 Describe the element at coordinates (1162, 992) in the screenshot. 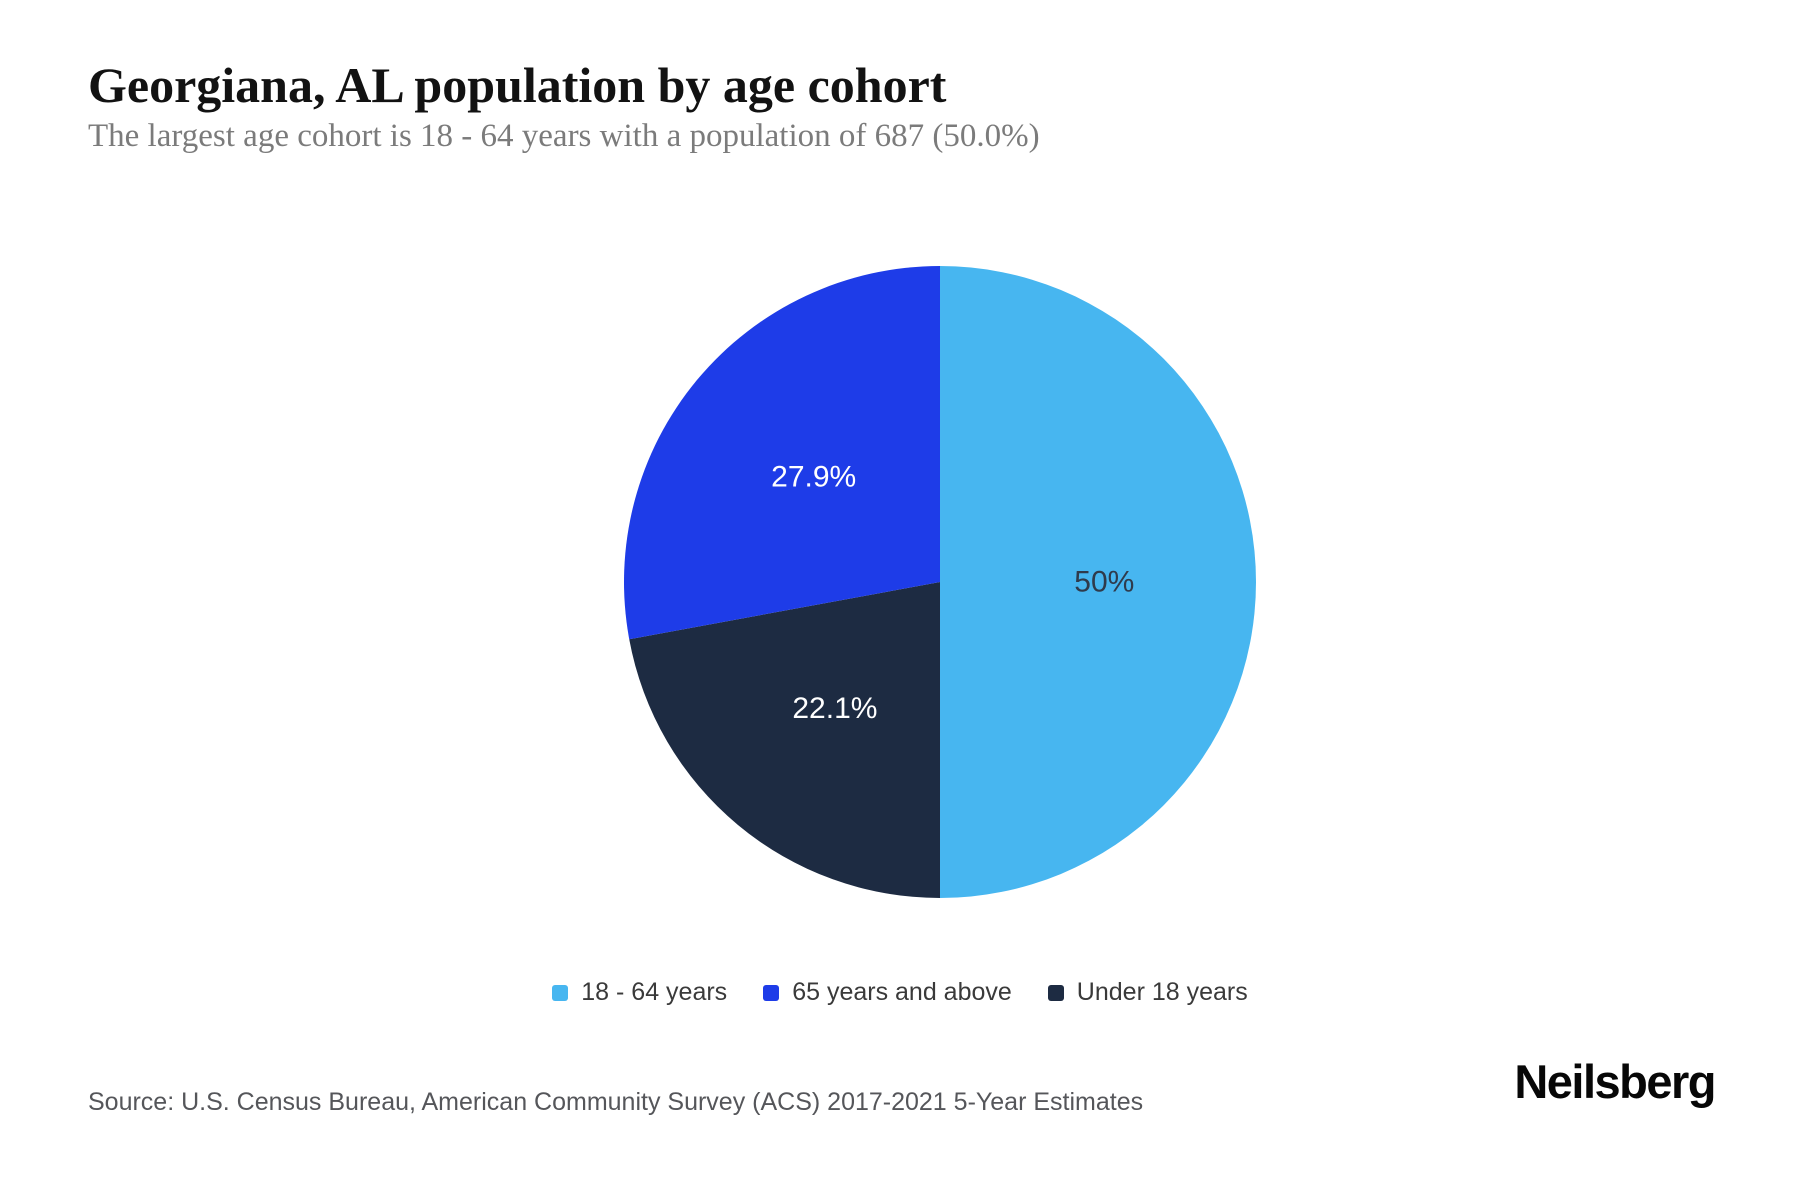

I see `legend-label: Under 18 years` at that location.